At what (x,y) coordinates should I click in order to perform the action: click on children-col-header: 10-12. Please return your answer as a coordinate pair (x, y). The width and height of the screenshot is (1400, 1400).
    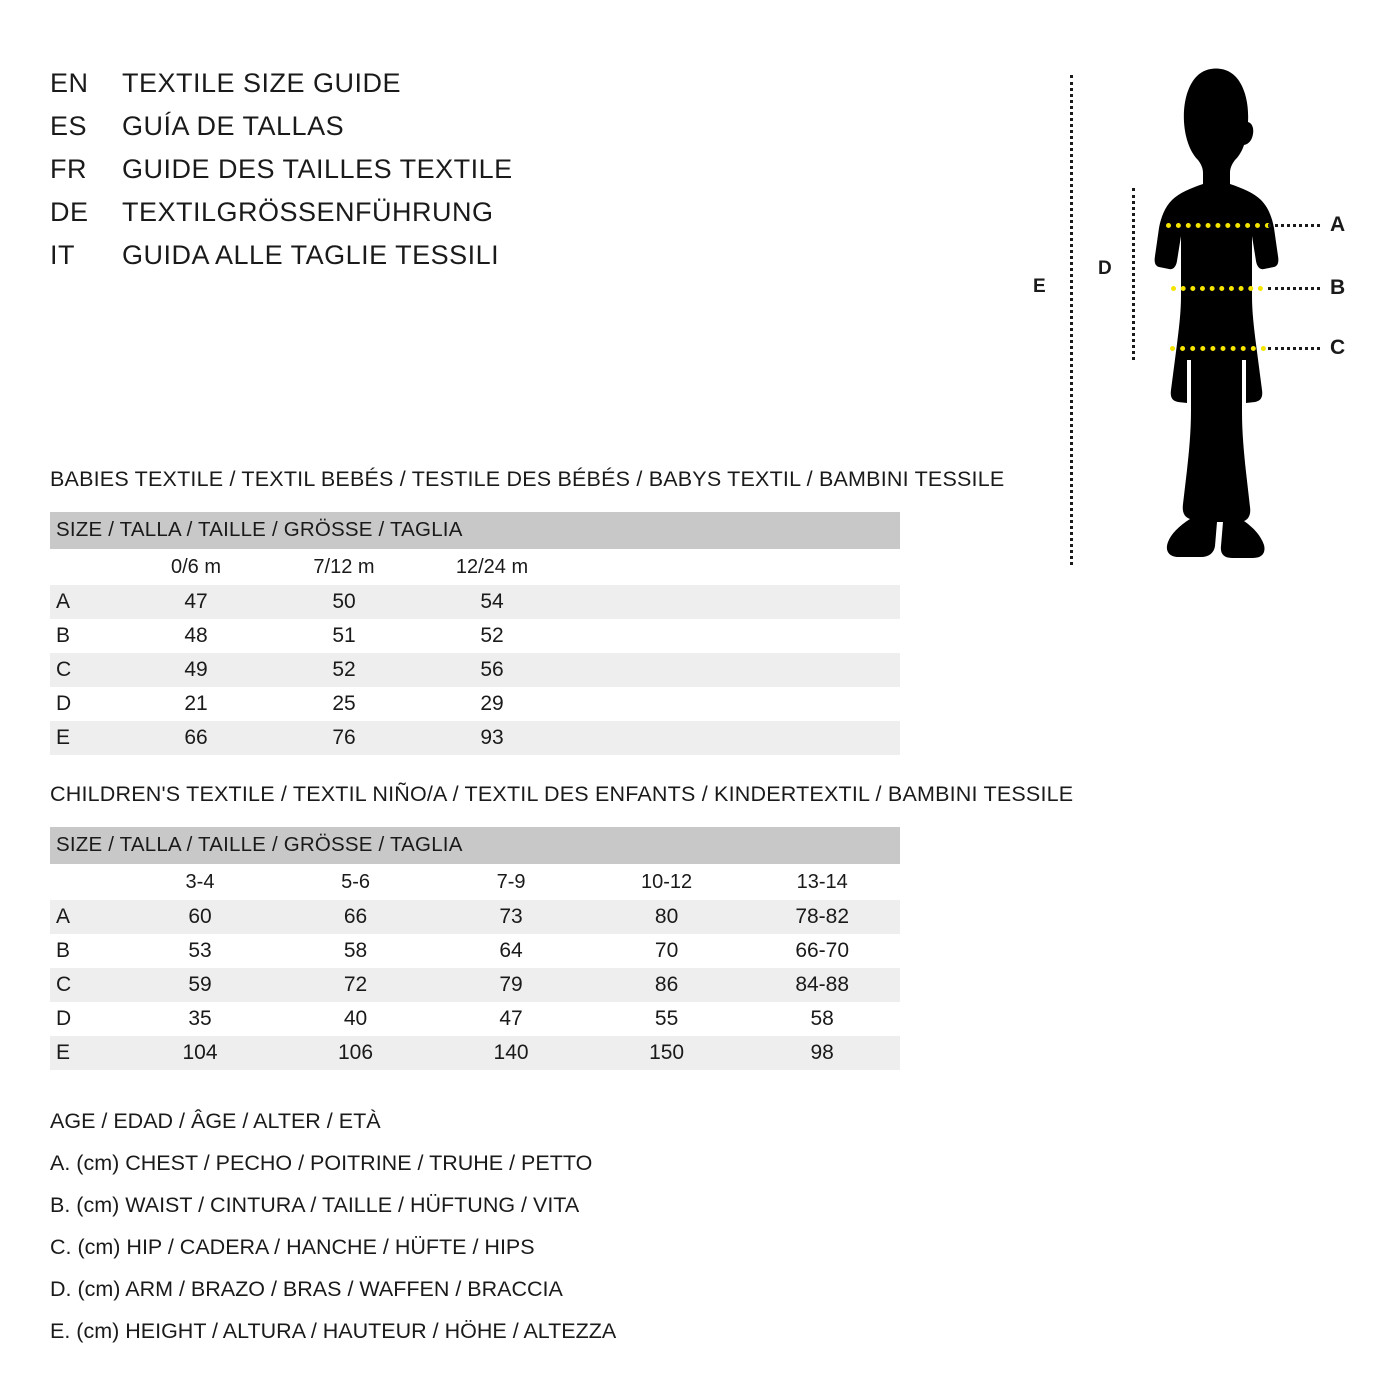
    Looking at the image, I should click on (666, 882).